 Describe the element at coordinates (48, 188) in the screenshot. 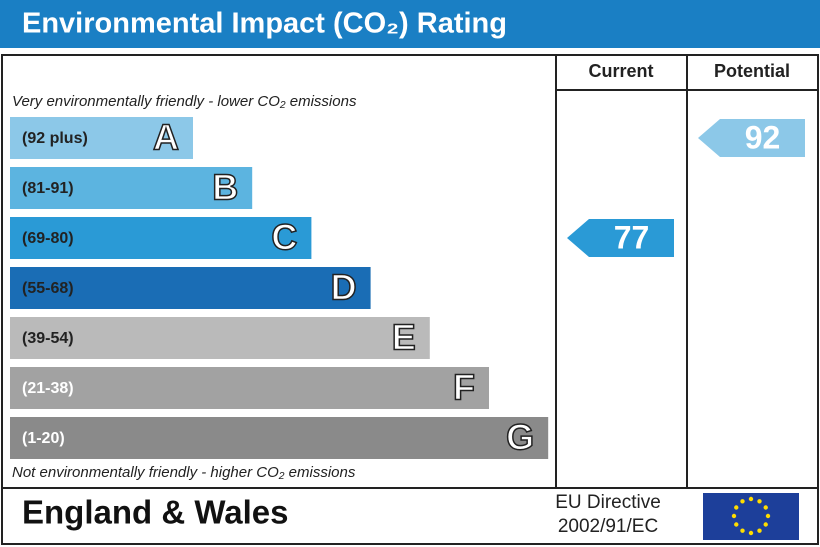

I see `band-range: (81-91)` at that location.